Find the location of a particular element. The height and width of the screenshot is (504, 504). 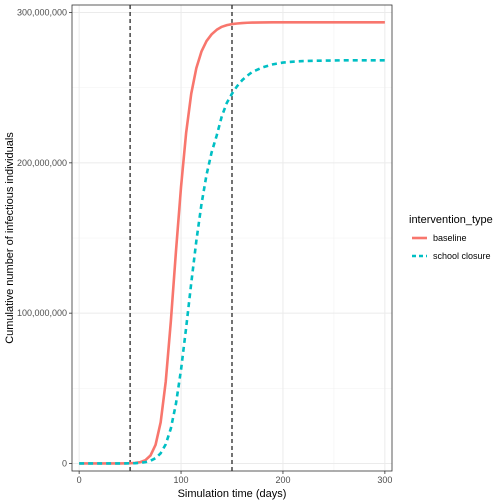

legend-title: intervention_type is located at coordinates (451, 220).